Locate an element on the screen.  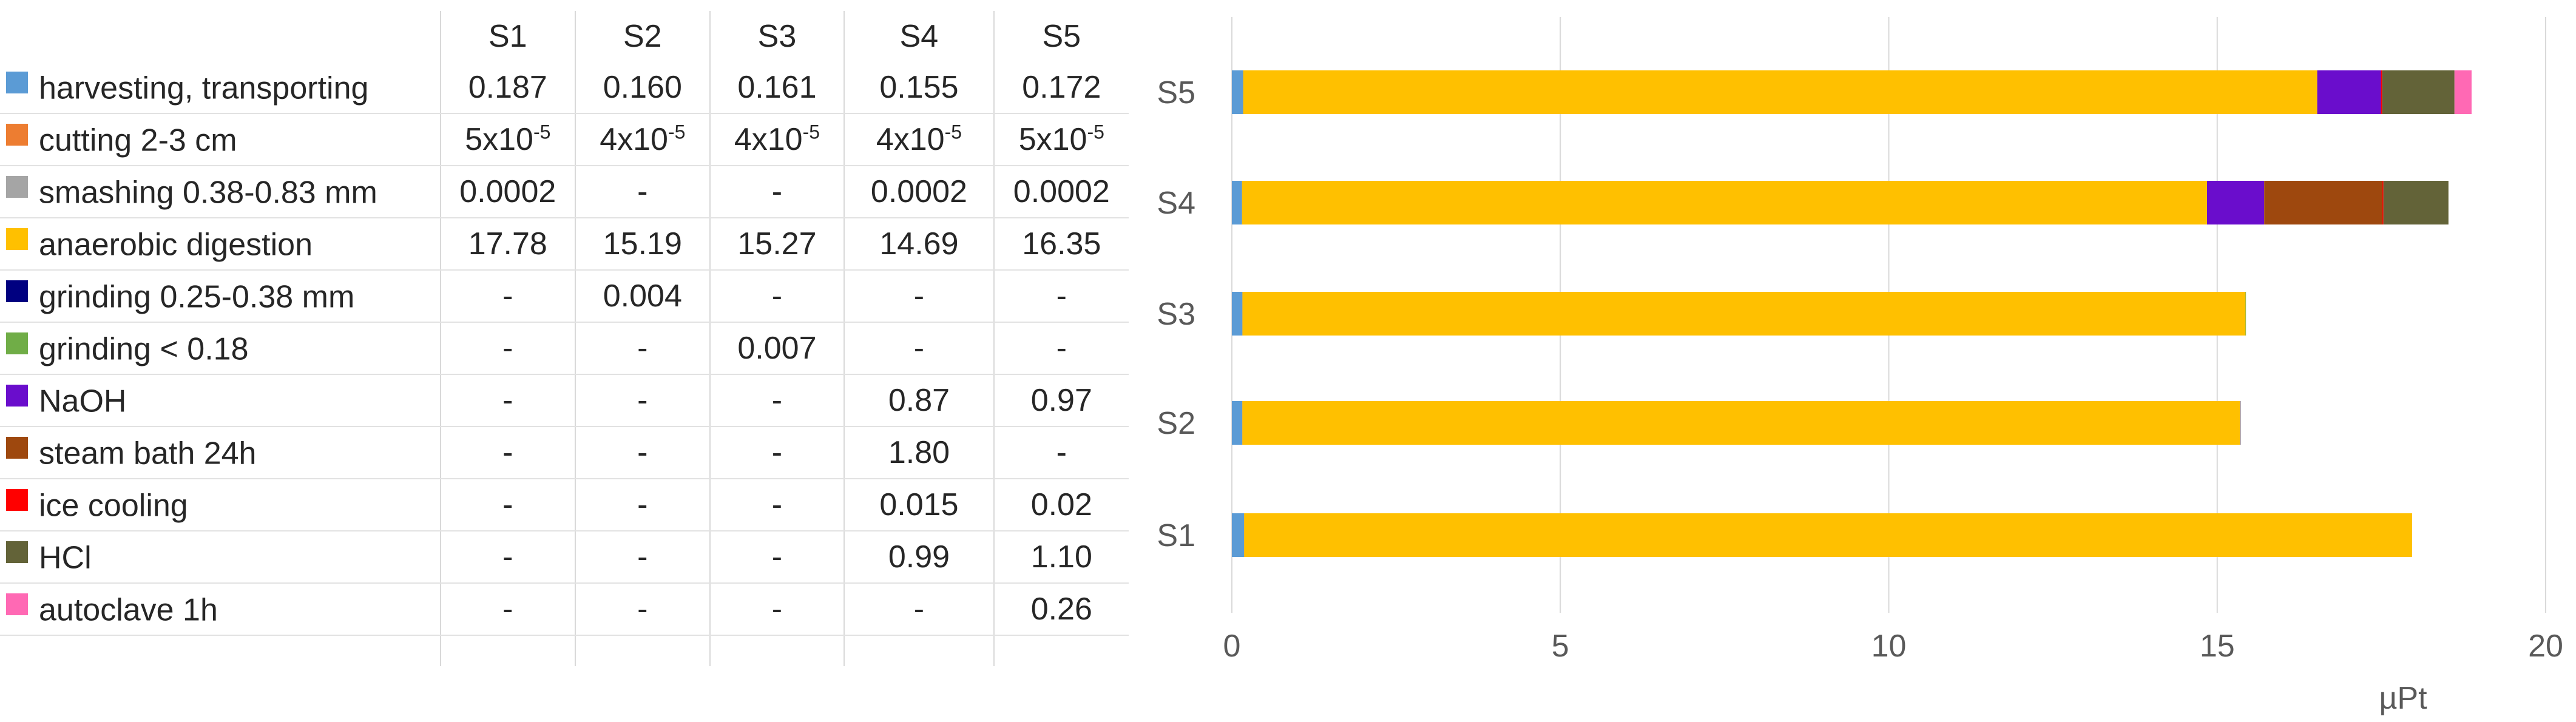
y-category-label: S4 is located at coordinates (1176, 203).